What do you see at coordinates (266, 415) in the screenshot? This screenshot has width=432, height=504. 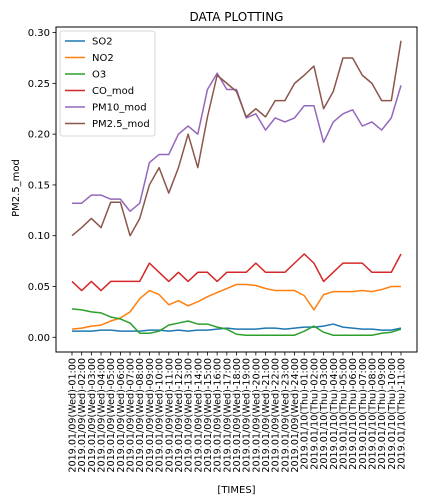 I see `x-tick-label: 2019.01/09(Wed)-21:00` at bounding box center [266, 415].